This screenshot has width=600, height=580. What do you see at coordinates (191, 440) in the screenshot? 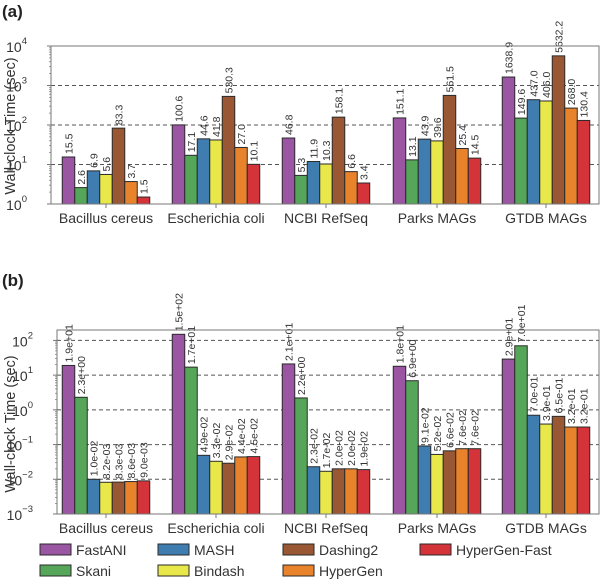
I see `bar-skani-escherichia-coli` at bounding box center [191, 440].